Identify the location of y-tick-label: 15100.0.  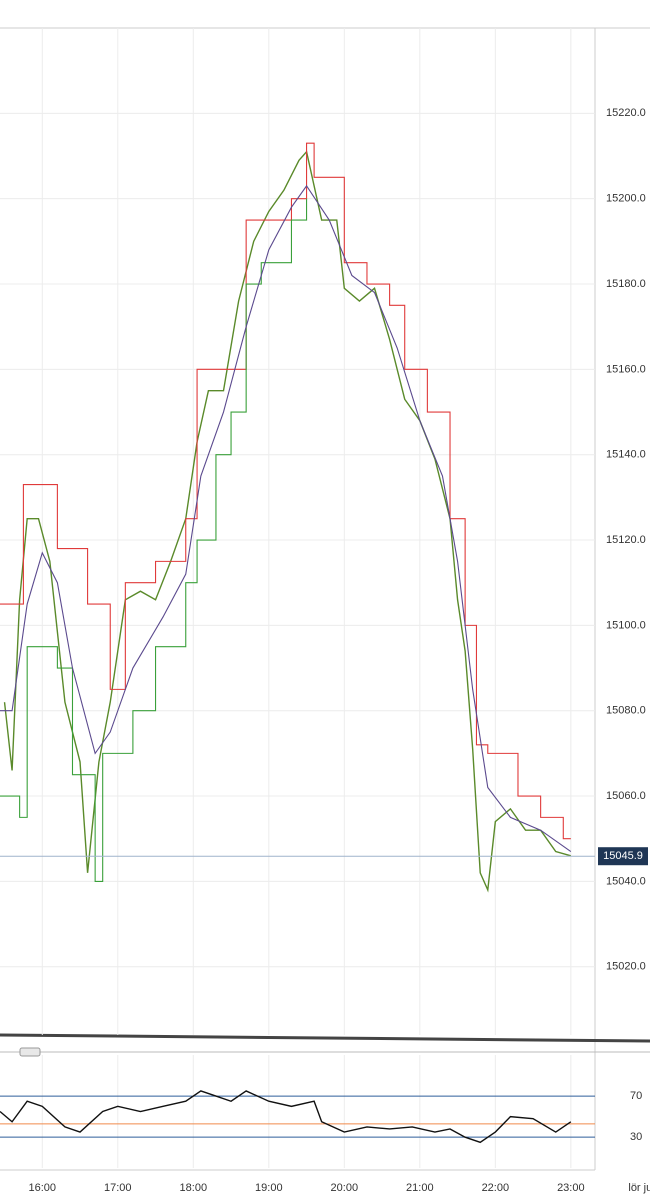
(626, 625).